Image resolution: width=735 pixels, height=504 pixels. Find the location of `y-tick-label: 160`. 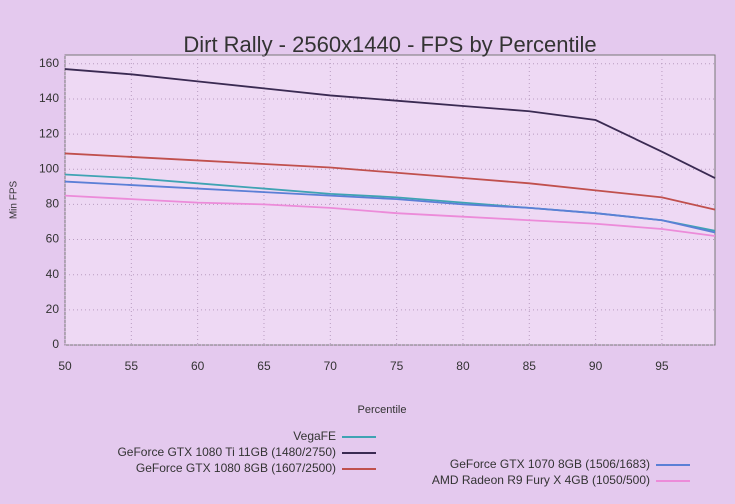

y-tick-label: 160 is located at coordinates (49, 63).